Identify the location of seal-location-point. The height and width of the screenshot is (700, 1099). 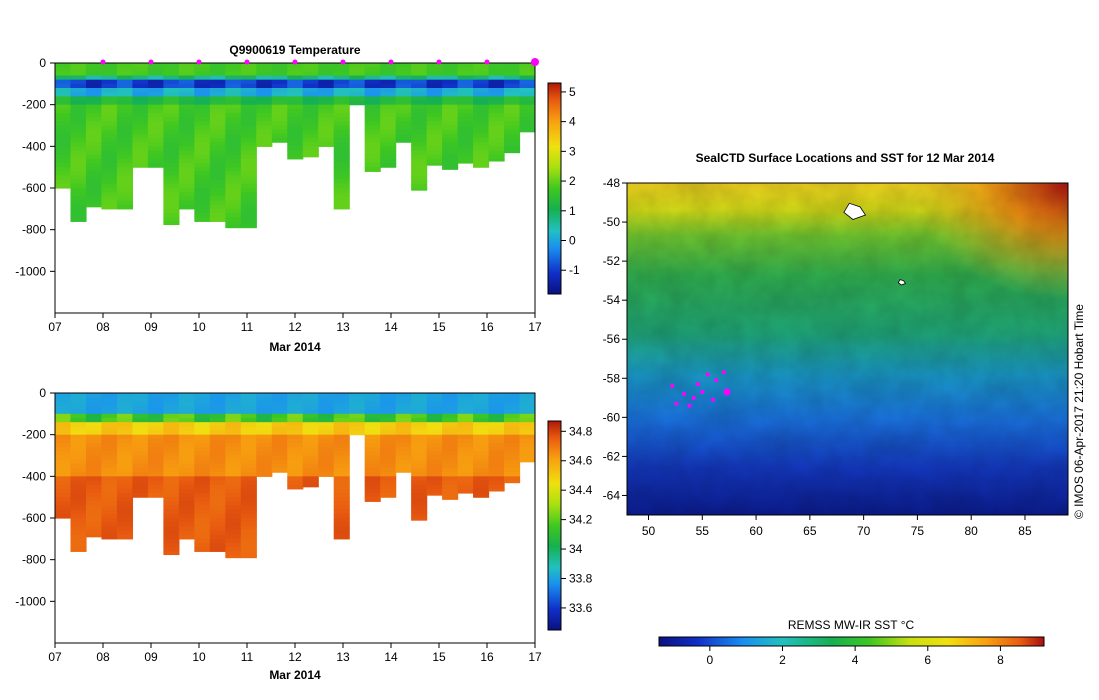
(689, 405).